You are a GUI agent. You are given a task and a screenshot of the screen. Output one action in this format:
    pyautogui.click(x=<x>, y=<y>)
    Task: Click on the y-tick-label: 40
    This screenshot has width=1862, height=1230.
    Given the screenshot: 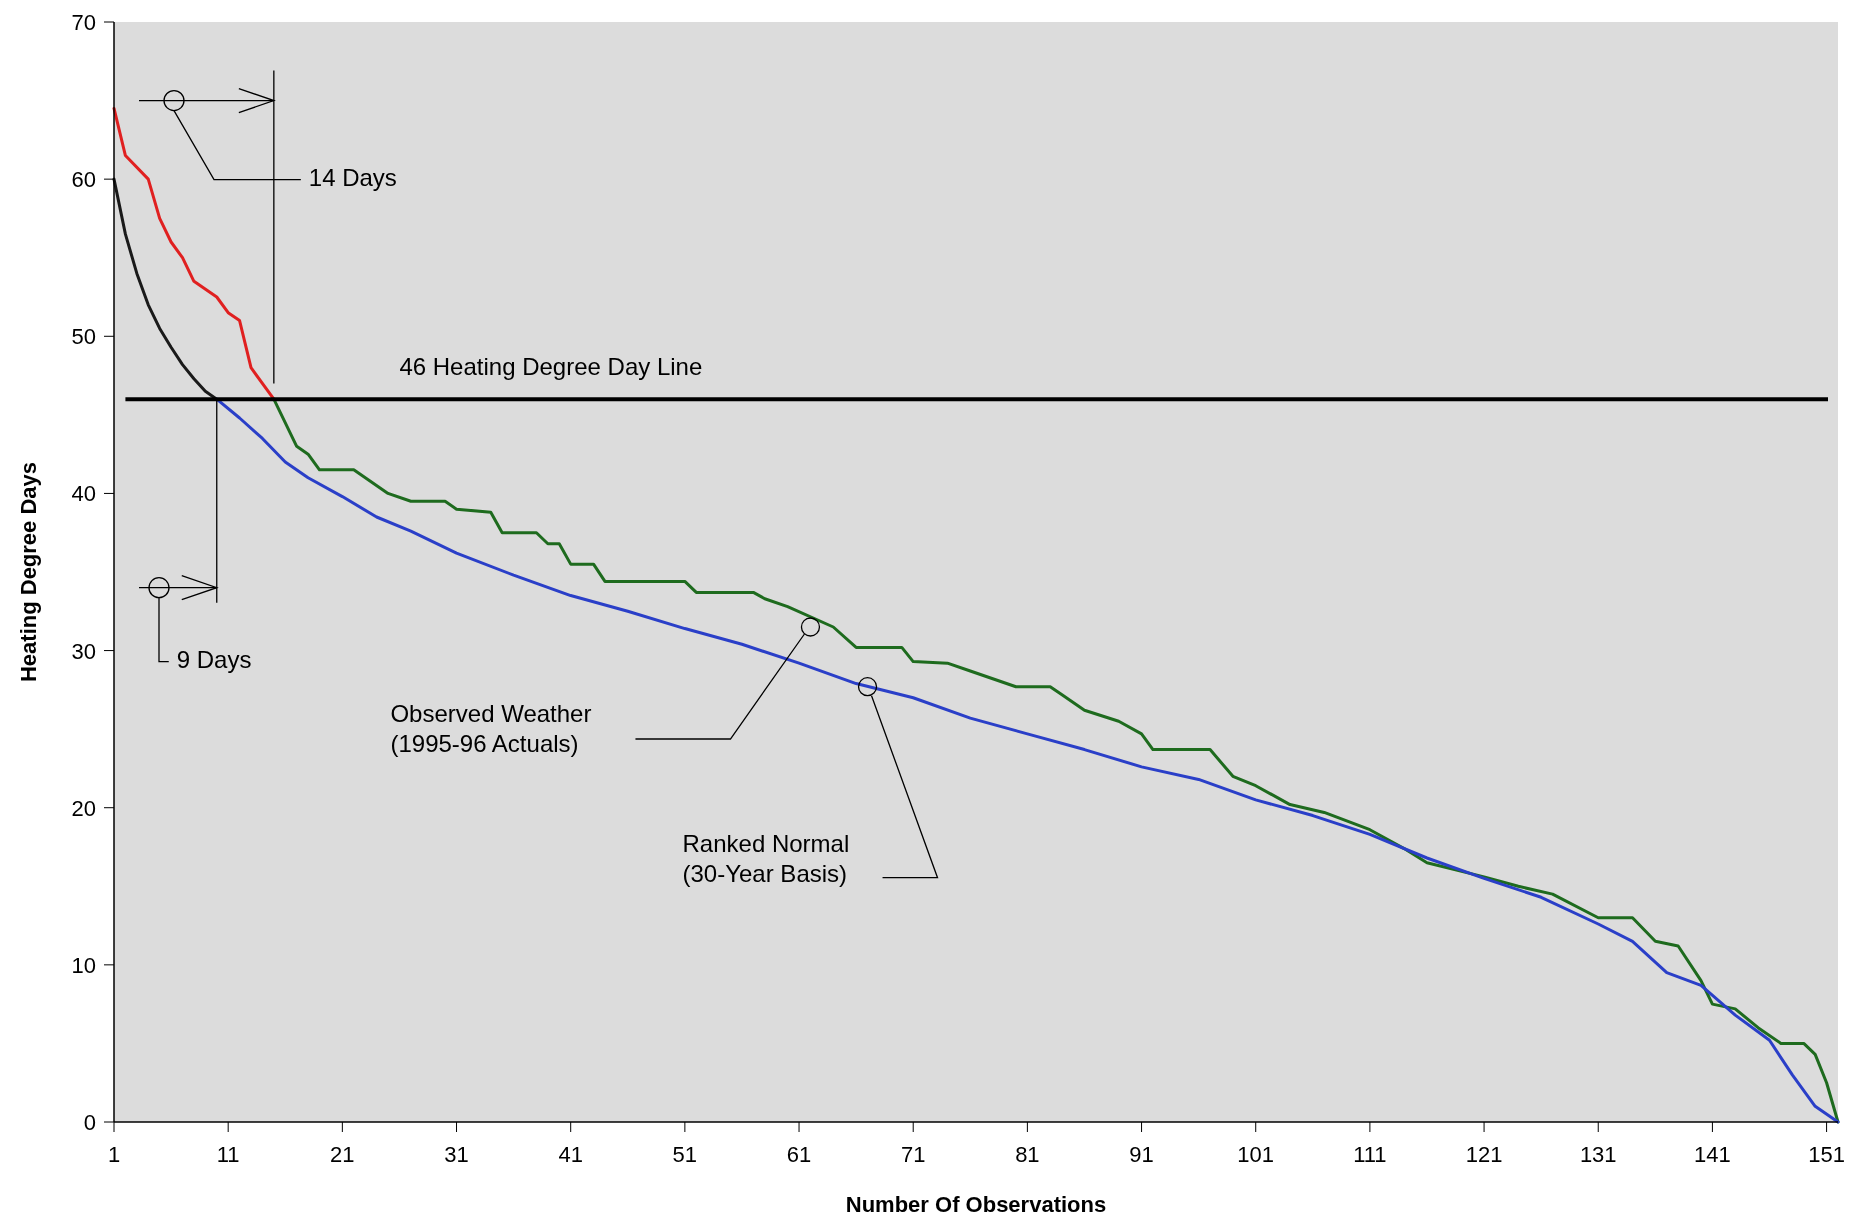 What is the action you would take?
    pyautogui.click(x=83, y=494)
    